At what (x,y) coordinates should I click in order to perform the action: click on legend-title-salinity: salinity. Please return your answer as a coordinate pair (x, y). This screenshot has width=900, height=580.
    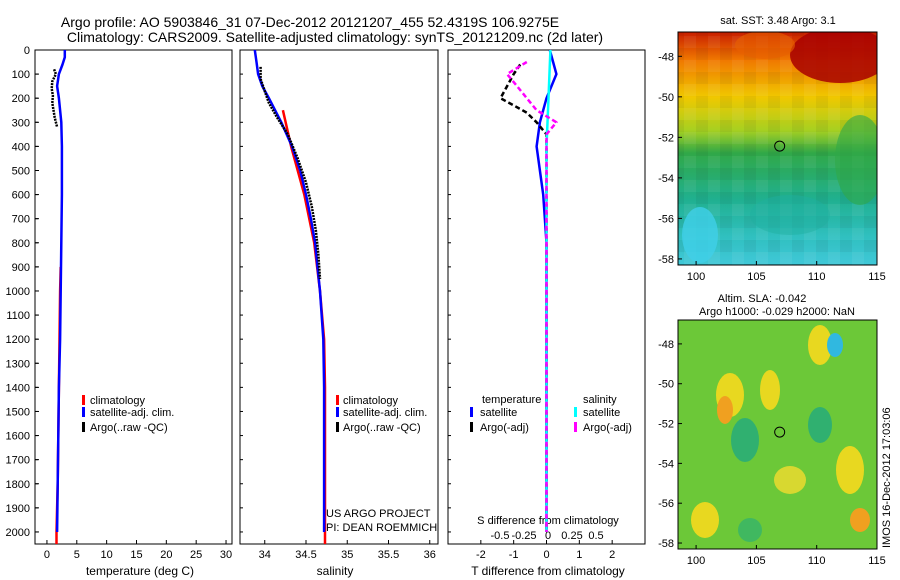
    Looking at the image, I should click on (600, 400).